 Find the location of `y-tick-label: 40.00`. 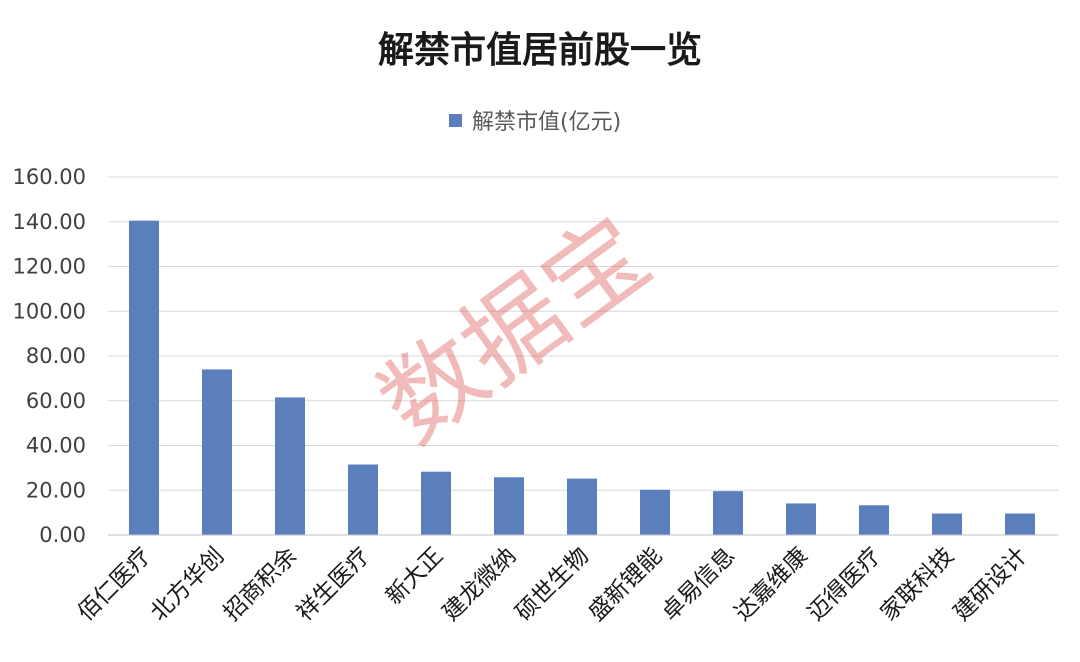

y-tick-label: 40.00 is located at coordinates (56, 446).